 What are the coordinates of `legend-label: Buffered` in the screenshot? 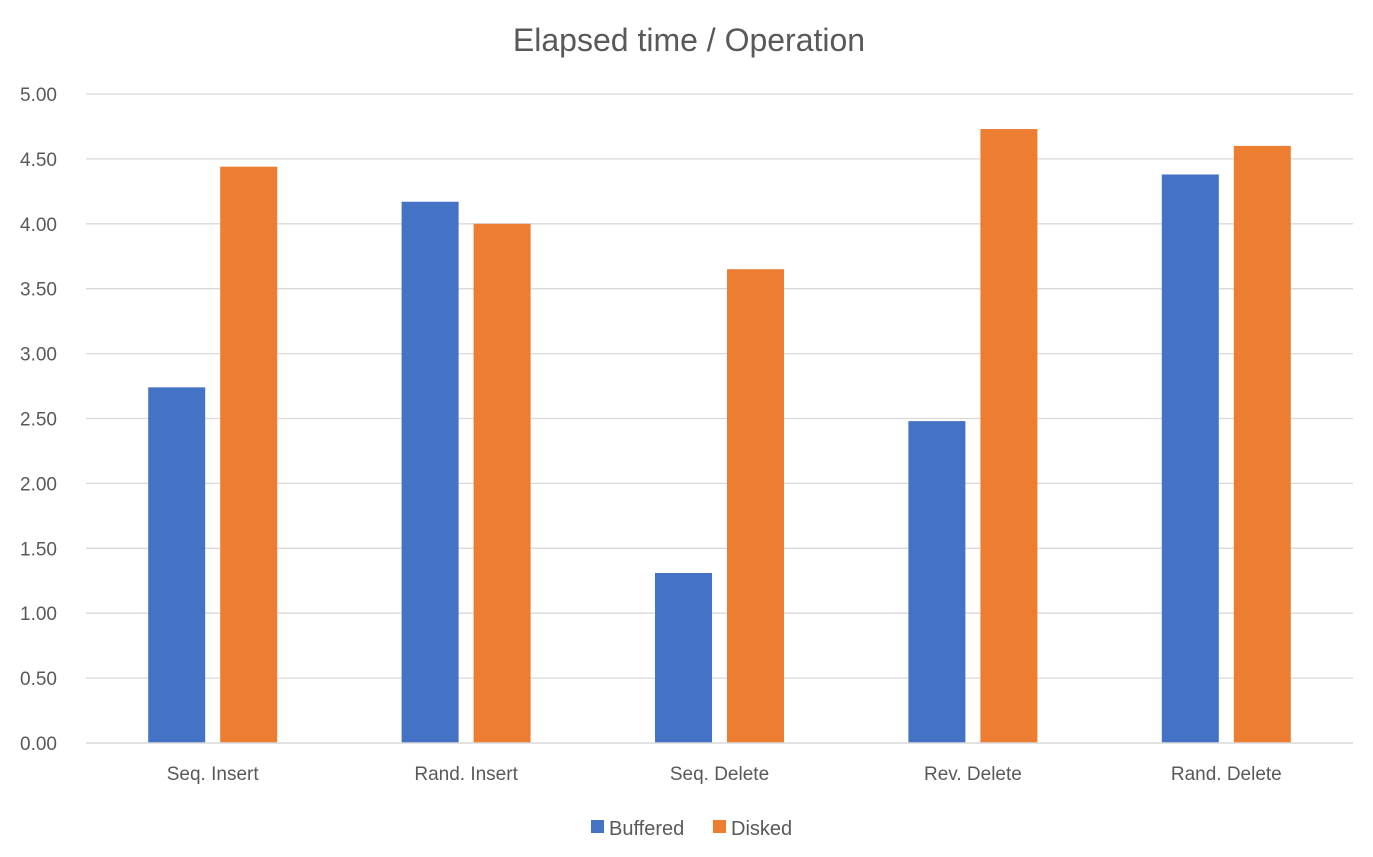 It's located at (646, 829).